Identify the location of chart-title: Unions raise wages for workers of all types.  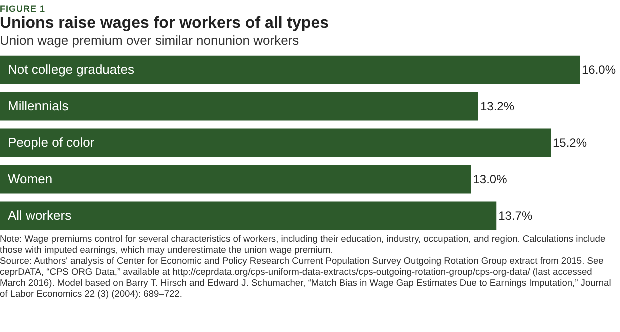
(165, 23).